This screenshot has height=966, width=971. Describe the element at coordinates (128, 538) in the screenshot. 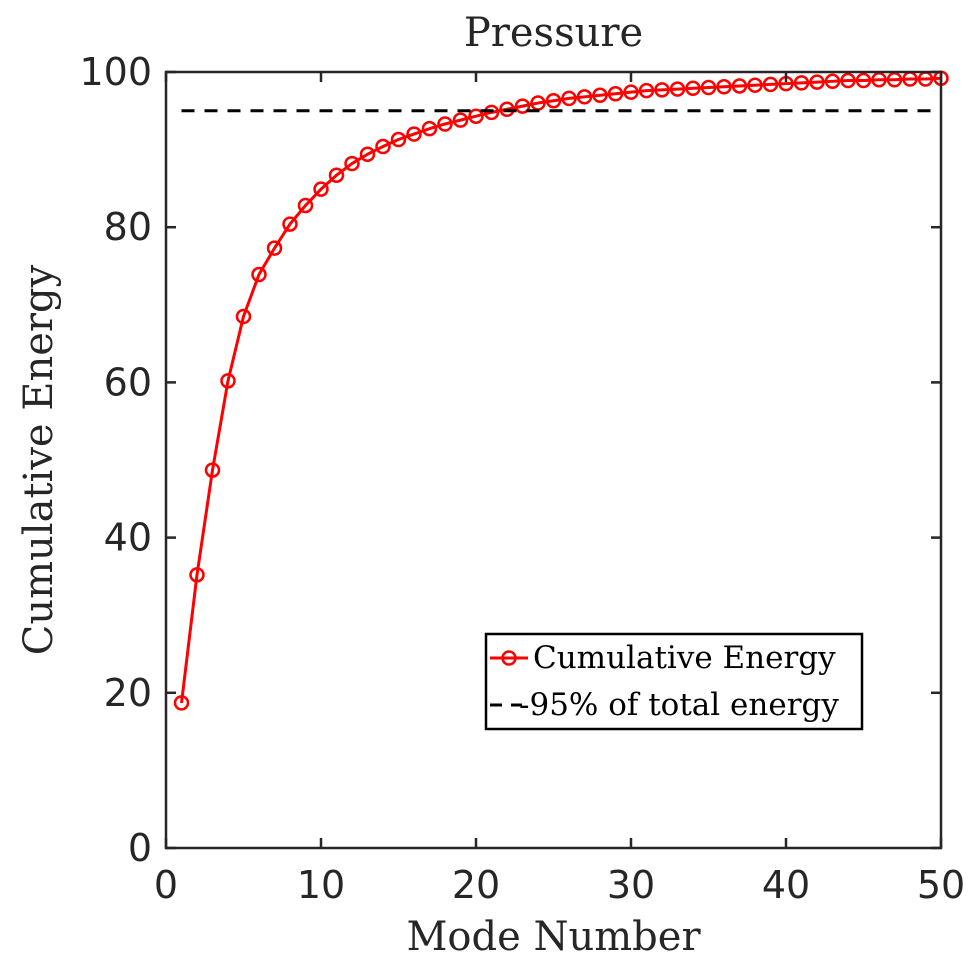

I see `y-tick-label: 40` at that location.